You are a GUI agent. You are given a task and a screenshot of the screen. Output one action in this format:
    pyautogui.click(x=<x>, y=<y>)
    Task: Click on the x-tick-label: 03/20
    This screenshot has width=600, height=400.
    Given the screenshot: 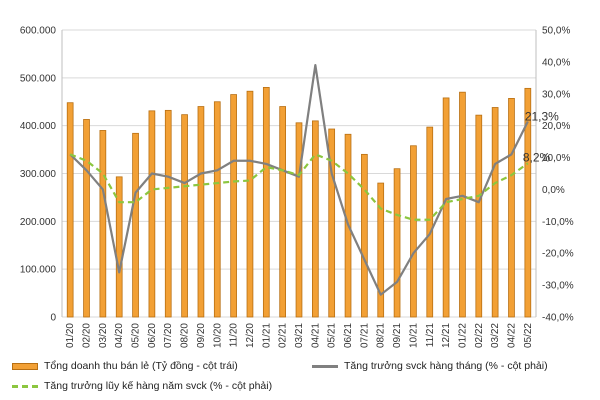 What is the action you would take?
    pyautogui.click(x=103, y=335)
    